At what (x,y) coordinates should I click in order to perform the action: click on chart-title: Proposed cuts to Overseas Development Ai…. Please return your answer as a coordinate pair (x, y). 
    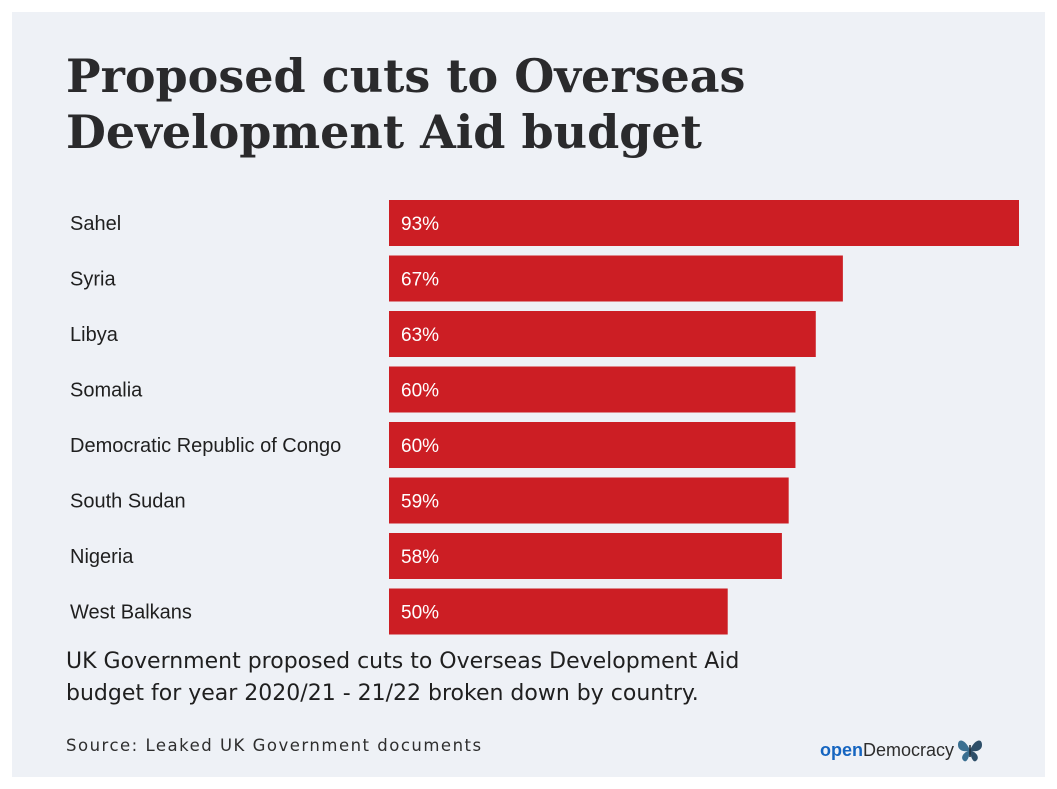
    Looking at the image, I should click on (536, 104).